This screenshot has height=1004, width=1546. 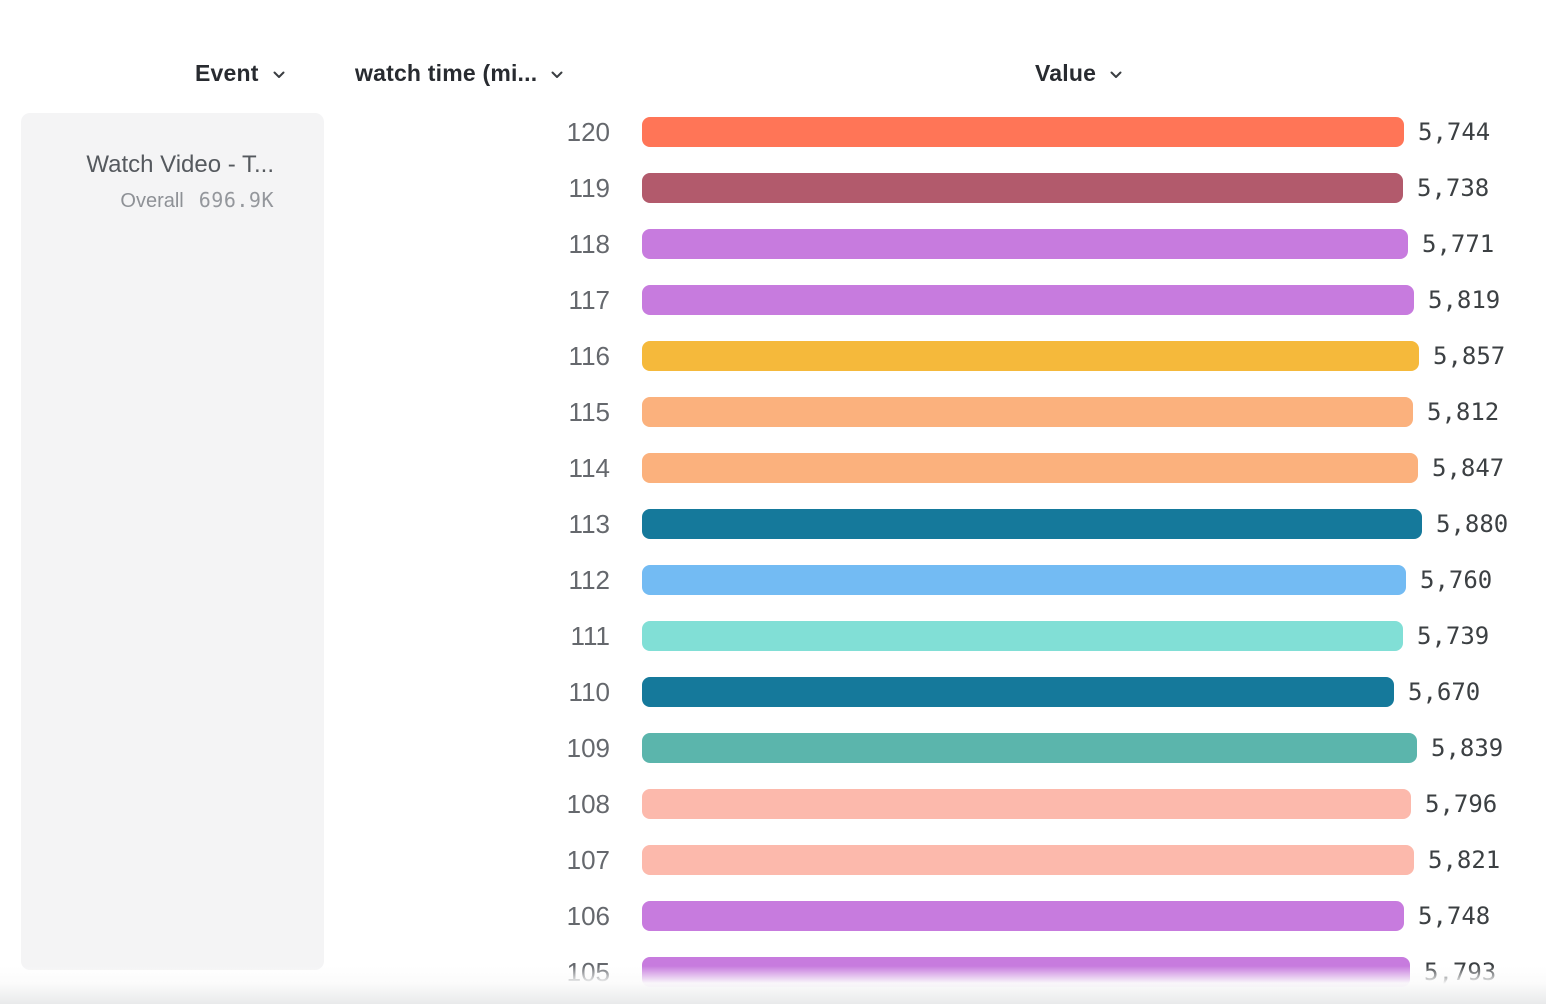 I want to click on value-column-label: Value, so click(x=1066, y=72).